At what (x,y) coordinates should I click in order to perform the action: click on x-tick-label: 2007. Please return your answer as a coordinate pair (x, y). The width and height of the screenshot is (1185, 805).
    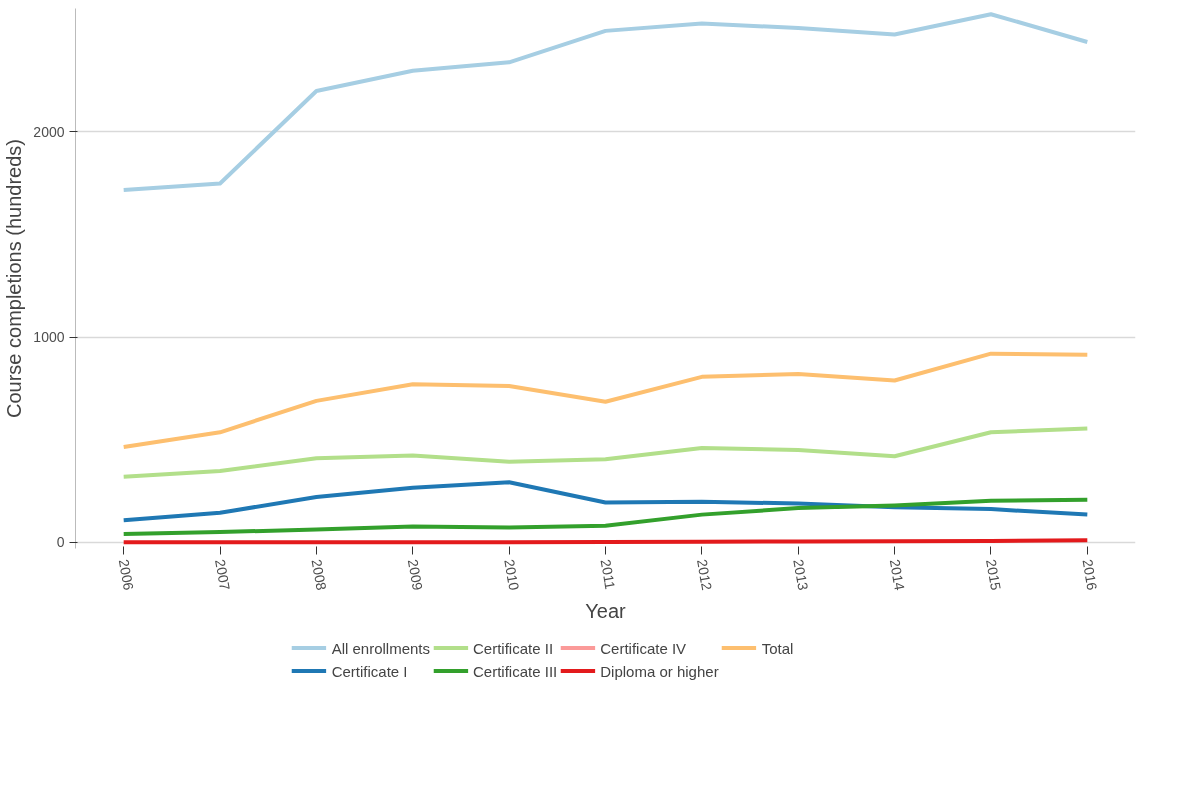
    Looking at the image, I should click on (223, 575).